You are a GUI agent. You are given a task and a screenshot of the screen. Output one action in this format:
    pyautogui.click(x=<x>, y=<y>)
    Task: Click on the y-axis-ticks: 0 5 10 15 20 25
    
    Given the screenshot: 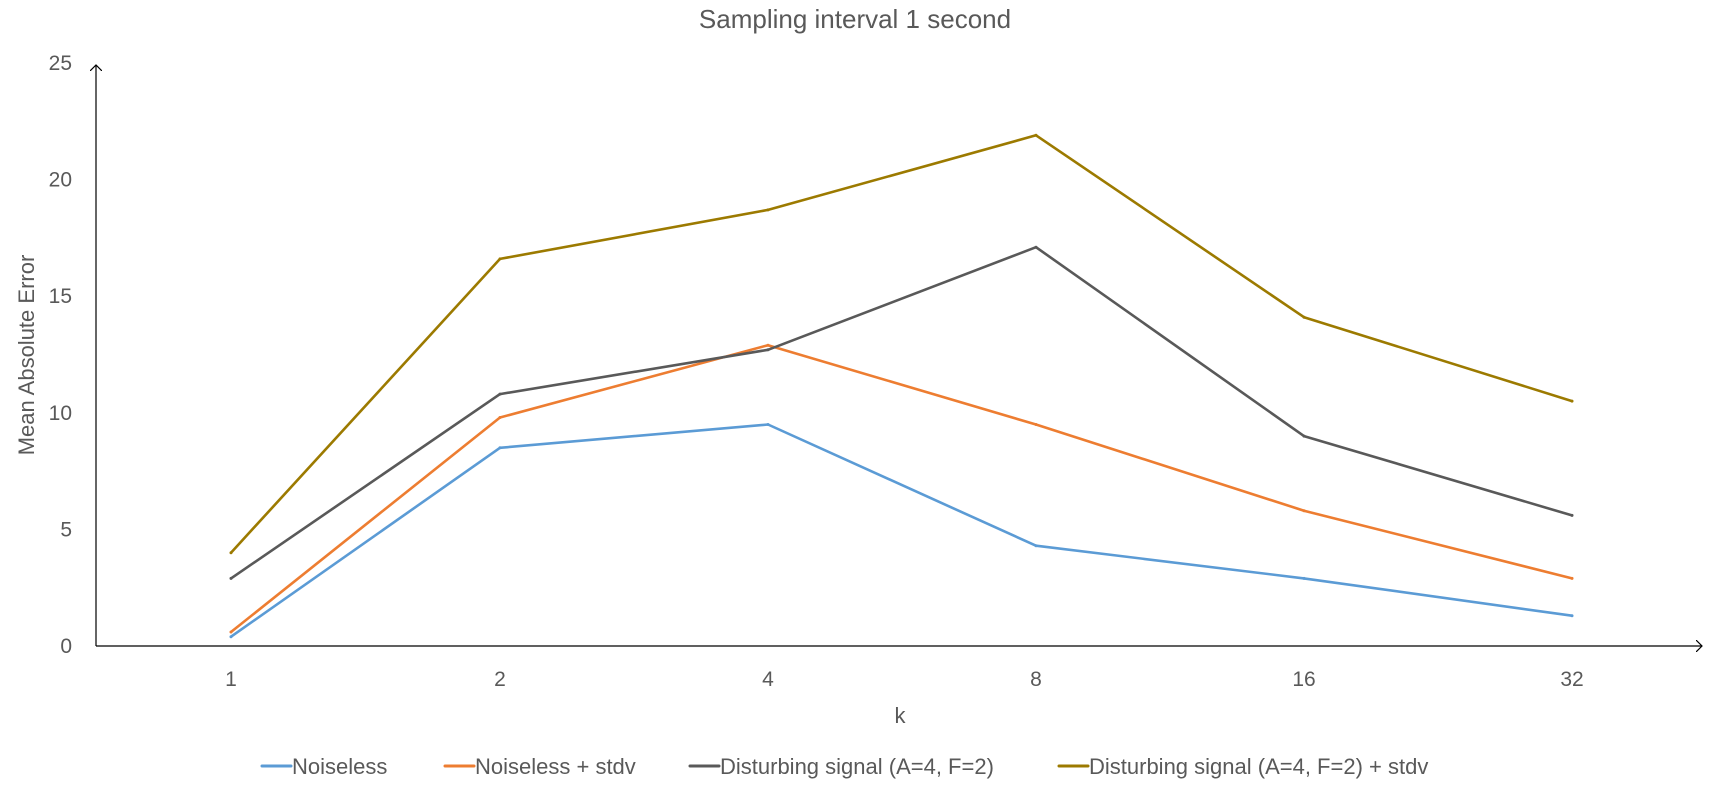 What is the action you would take?
    pyautogui.click(x=60, y=355)
    